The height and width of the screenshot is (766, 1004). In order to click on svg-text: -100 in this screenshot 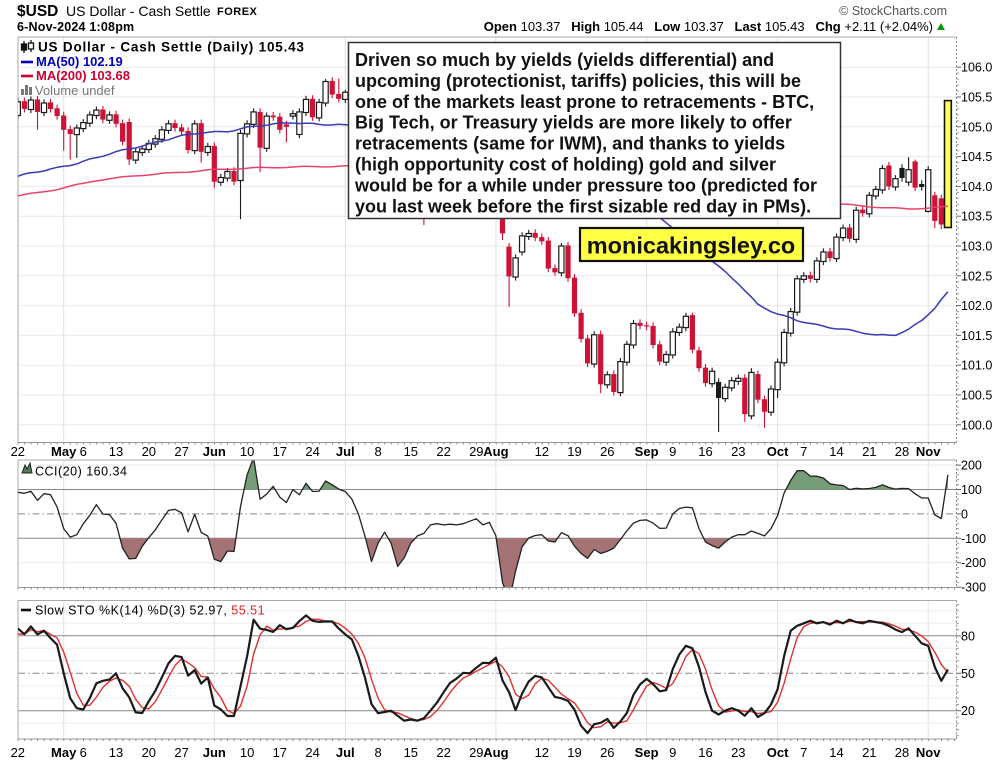, I will do `click(973, 539)`.